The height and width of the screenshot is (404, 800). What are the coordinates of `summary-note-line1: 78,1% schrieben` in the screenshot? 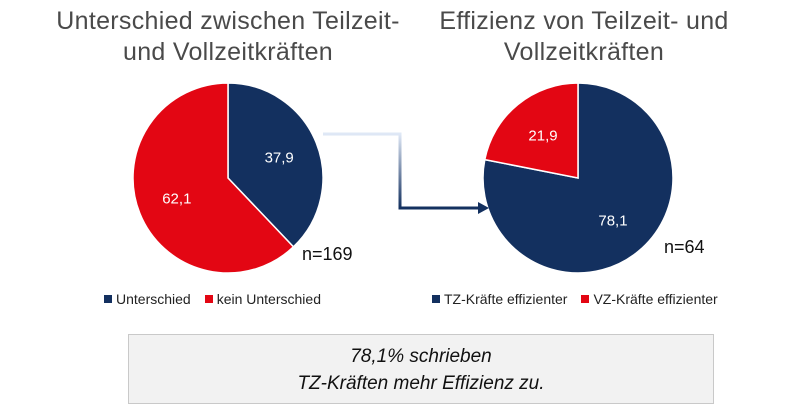 It's located at (421, 356).